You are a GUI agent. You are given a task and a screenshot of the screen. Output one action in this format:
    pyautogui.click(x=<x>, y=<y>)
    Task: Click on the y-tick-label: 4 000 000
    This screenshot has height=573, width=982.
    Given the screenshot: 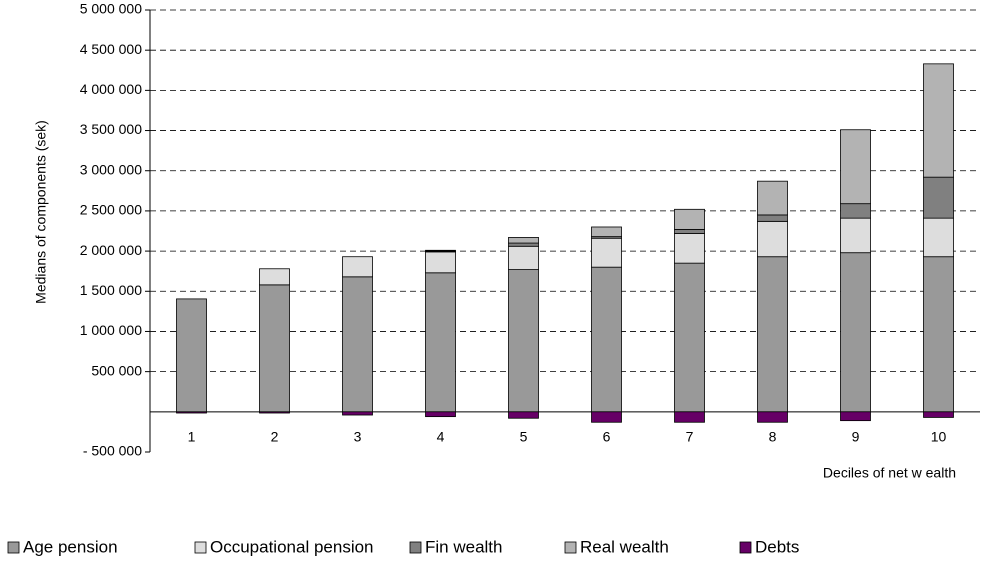 What is the action you would take?
    pyautogui.click(x=111, y=89)
    